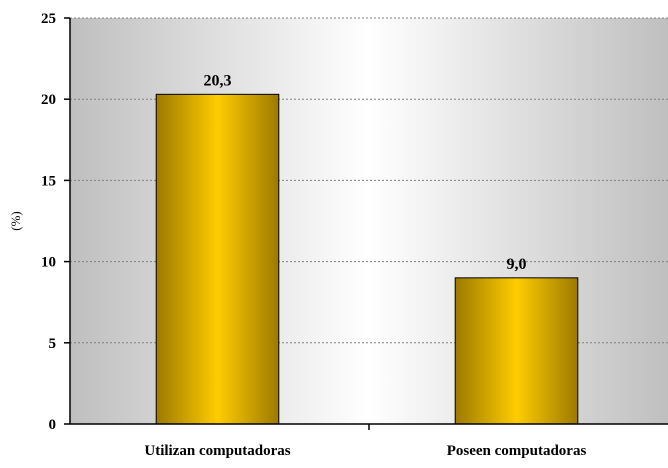  Describe the element at coordinates (48, 19) in the screenshot. I see `y-tick-label-25: 25` at that location.